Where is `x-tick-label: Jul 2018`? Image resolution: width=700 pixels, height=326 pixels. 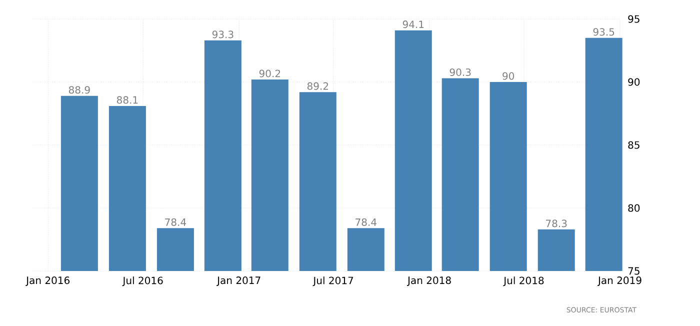 x-tick-label: Jul 2018 is located at coordinates (523, 281).